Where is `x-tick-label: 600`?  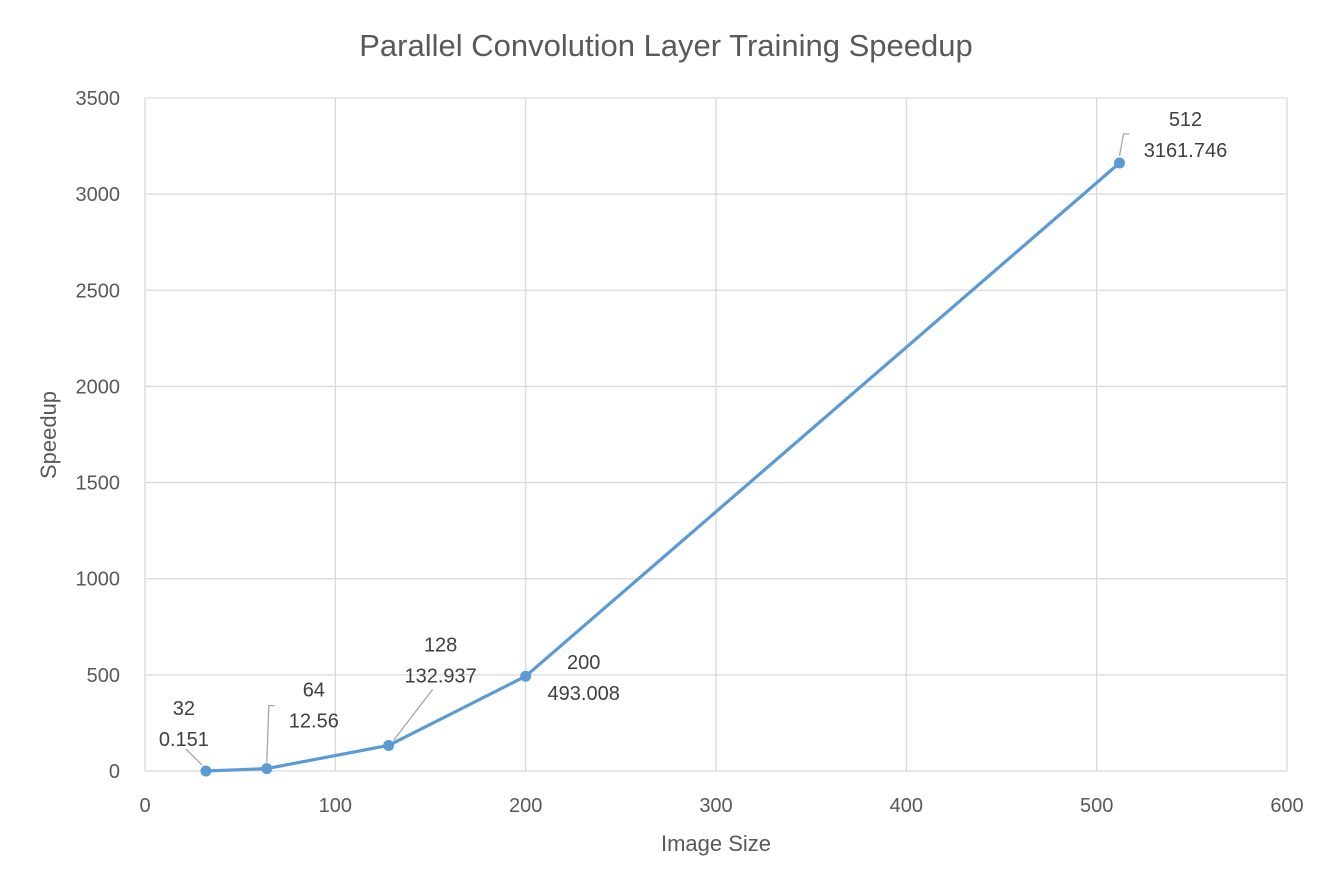
x-tick-label: 600 is located at coordinates (1286, 806).